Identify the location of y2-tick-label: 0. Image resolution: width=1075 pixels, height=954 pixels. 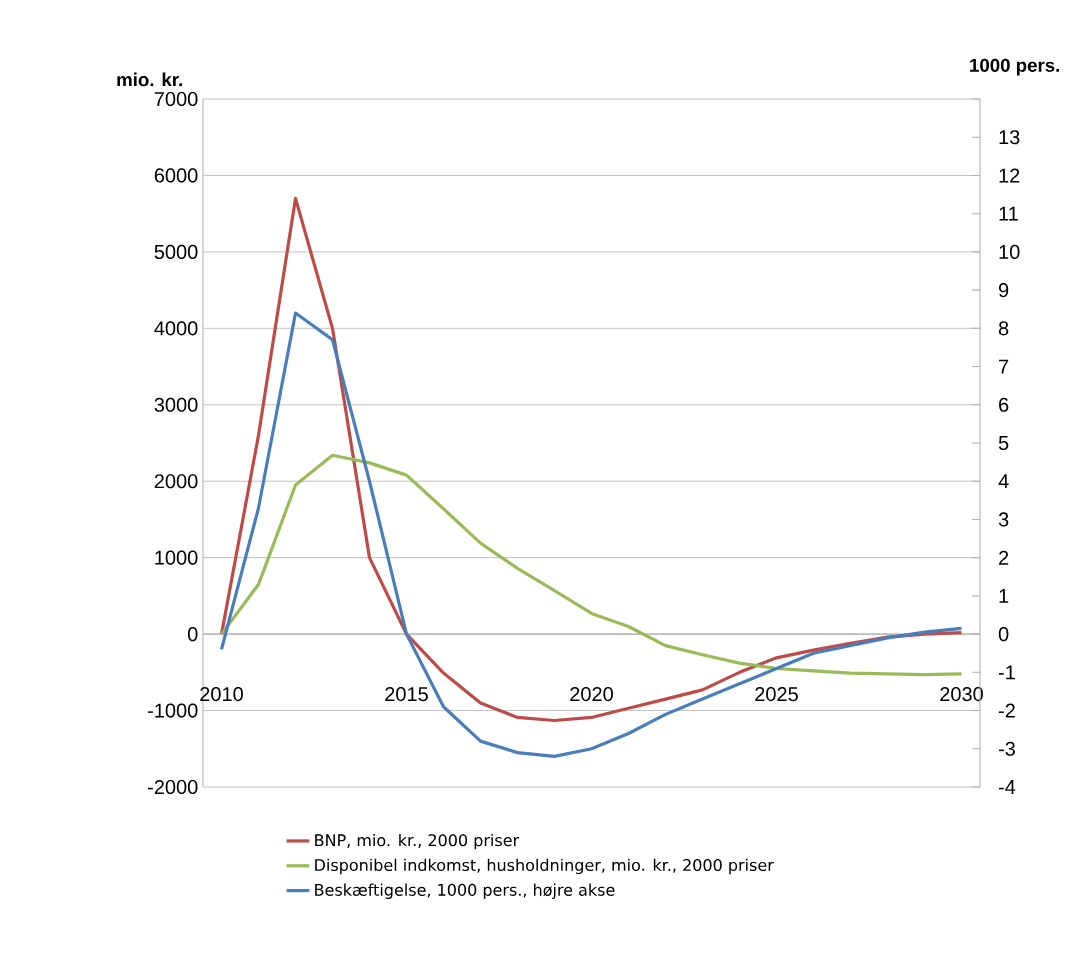
(1003, 634).